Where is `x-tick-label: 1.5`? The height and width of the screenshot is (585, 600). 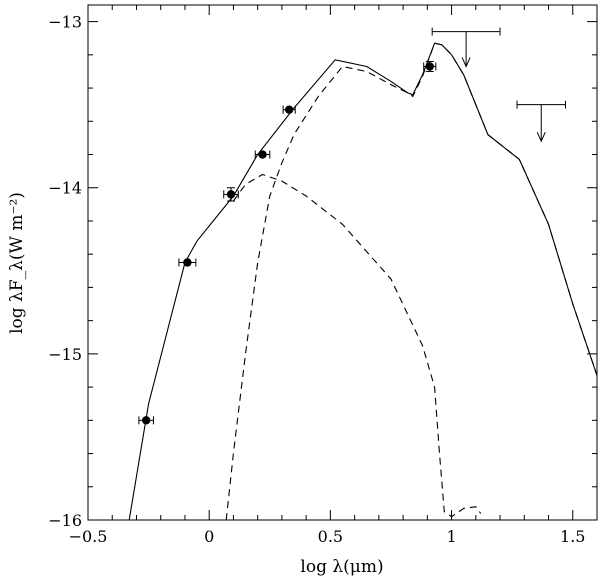
x-tick-label: 1.5 is located at coordinates (572, 536).